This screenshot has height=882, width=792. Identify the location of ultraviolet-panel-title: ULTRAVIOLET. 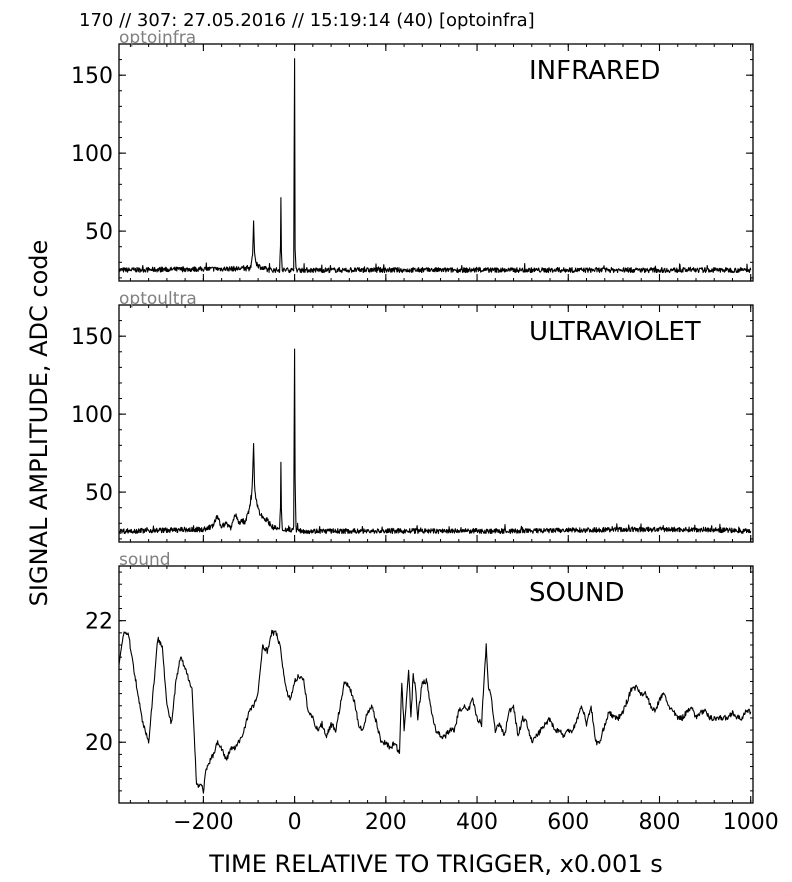
(615, 332).